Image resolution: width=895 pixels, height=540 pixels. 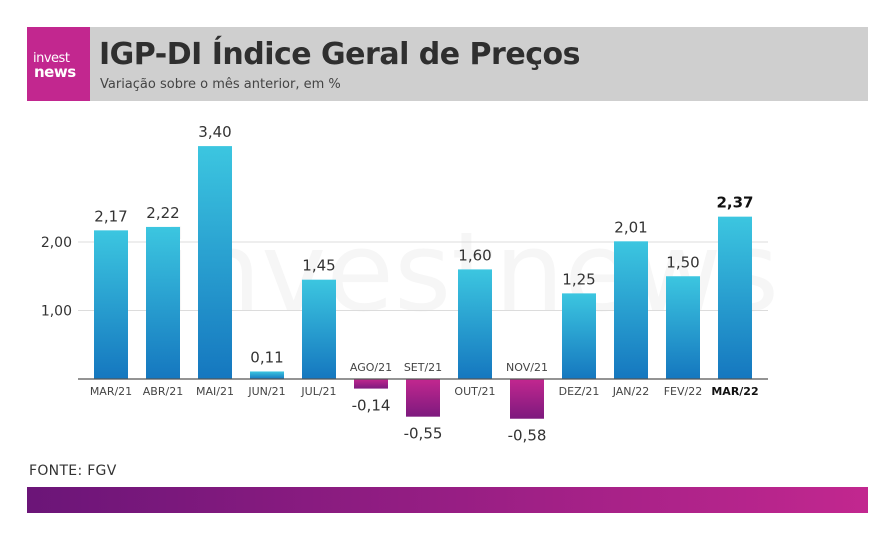 I want to click on x-tick-label: MAR/21, so click(x=111, y=391).